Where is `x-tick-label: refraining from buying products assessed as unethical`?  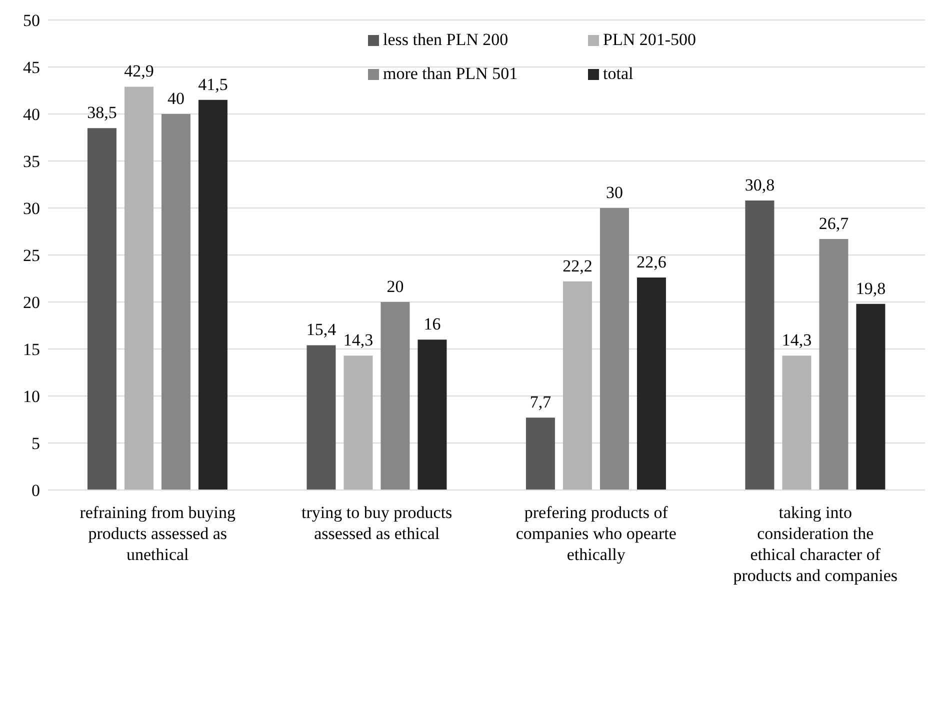 x-tick-label: refraining from buying products assessed as unethical is located at coordinates (158, 533).